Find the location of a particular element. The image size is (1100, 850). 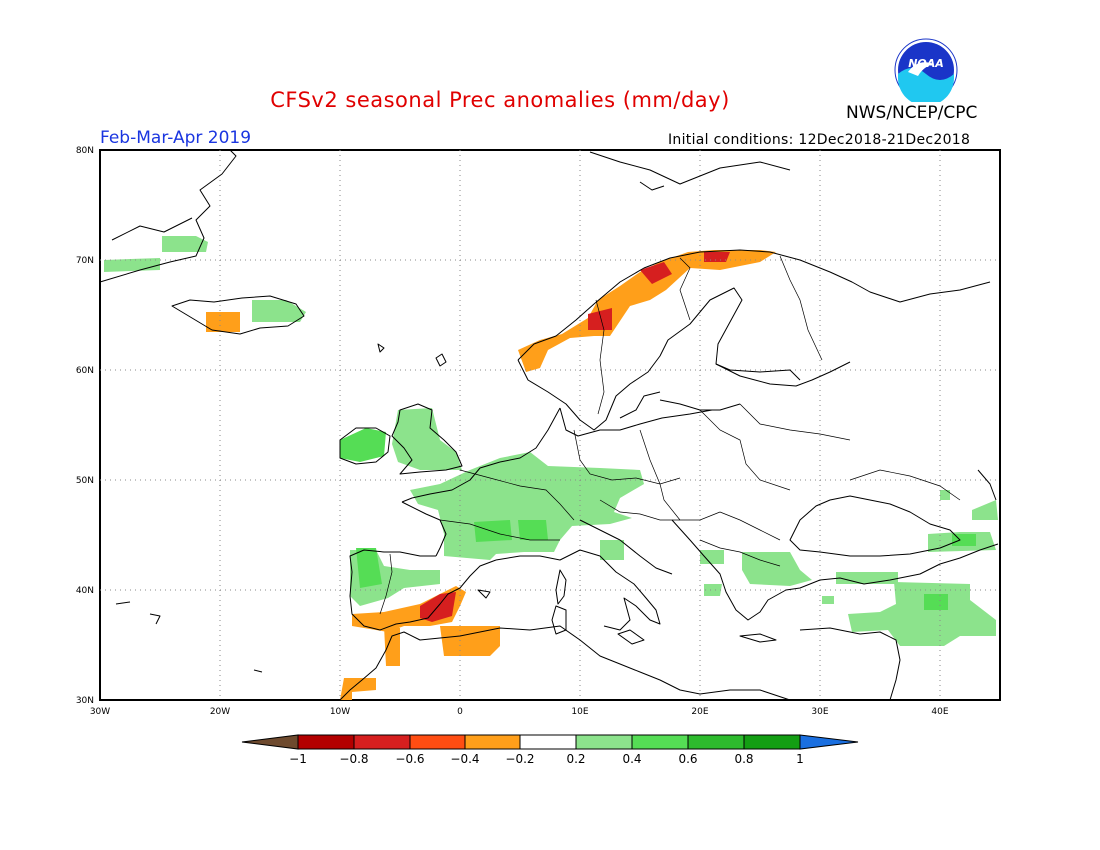

italy-wet is located at coordinates (612, 550).